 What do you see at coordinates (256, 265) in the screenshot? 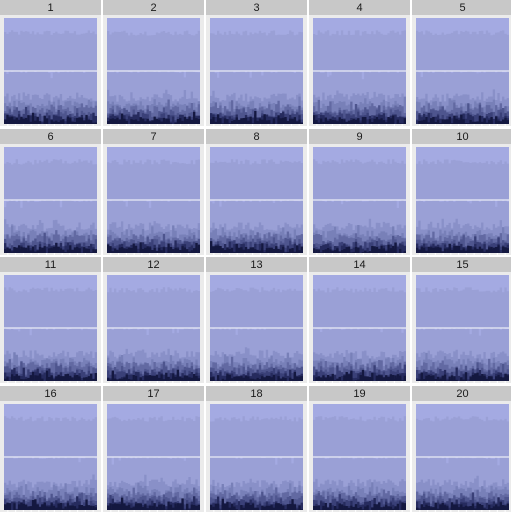
I see `facet-strip-label: 13` at bounding box center [256, 265].